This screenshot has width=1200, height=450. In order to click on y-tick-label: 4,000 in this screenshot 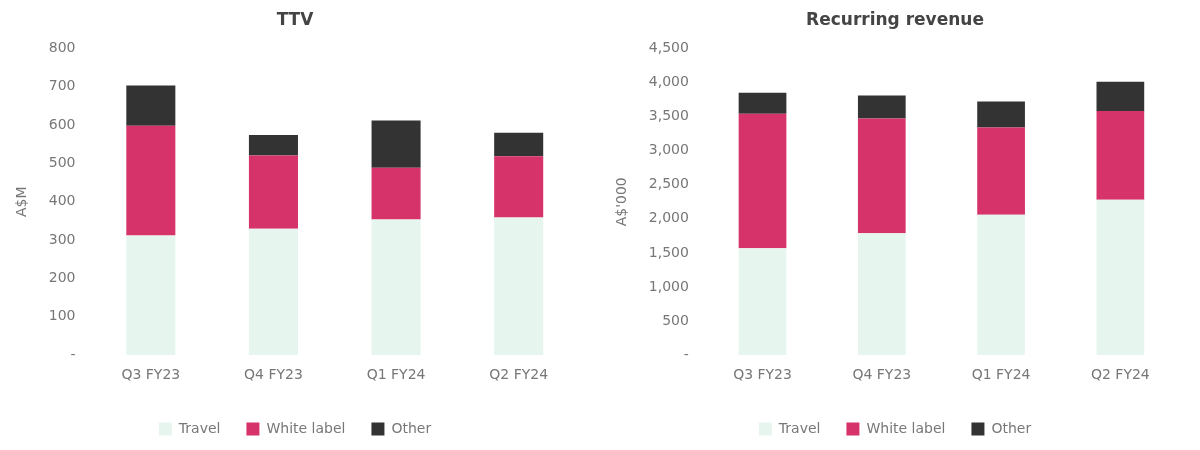, I will do `click(668, 81)`.